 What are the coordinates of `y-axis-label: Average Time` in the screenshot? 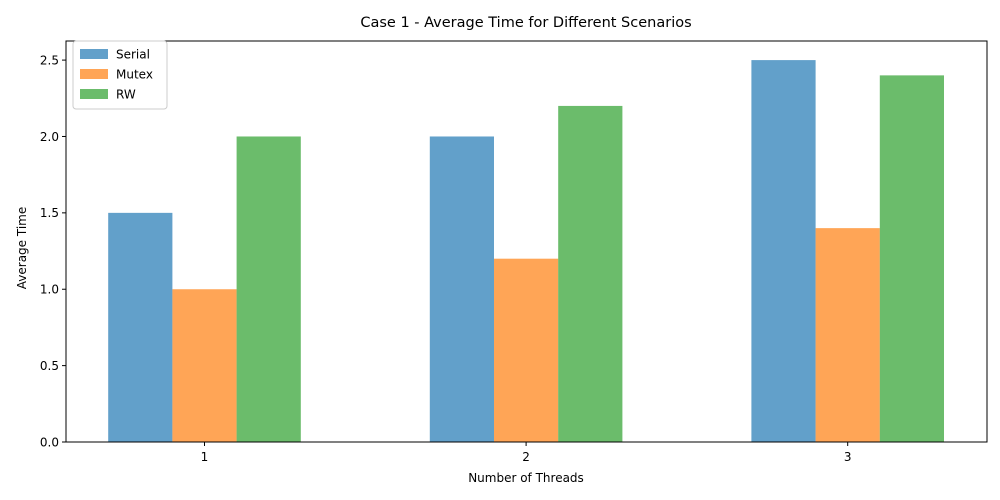 It's located at (22, 248).